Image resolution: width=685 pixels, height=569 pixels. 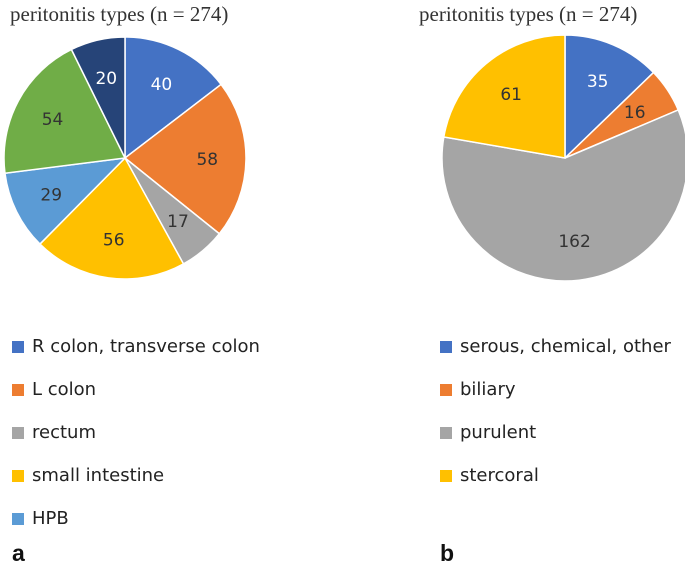 I want to click on chart-b-data-label-2: 162, so click(x=574, y=242).